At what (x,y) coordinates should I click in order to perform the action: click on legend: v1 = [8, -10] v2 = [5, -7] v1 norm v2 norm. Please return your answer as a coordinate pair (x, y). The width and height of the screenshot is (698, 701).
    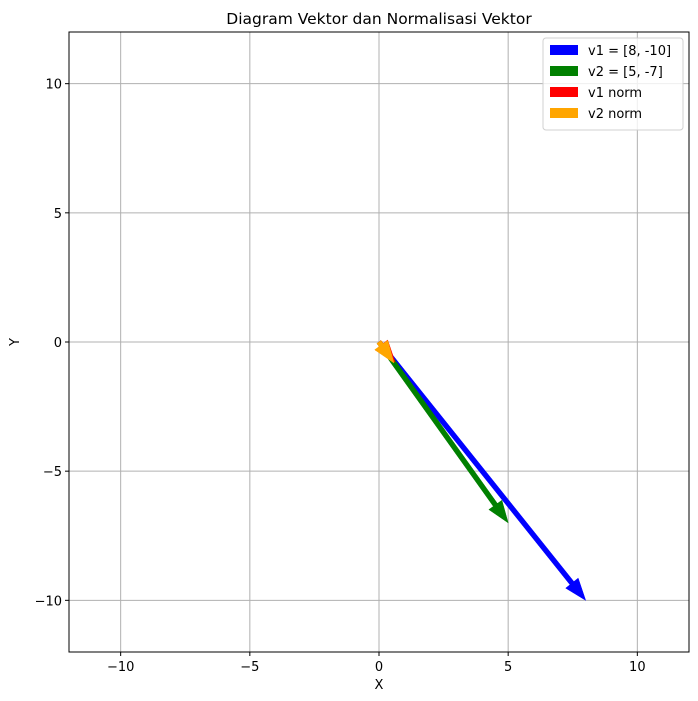
    Looking at the image, I should click on (613, 84).